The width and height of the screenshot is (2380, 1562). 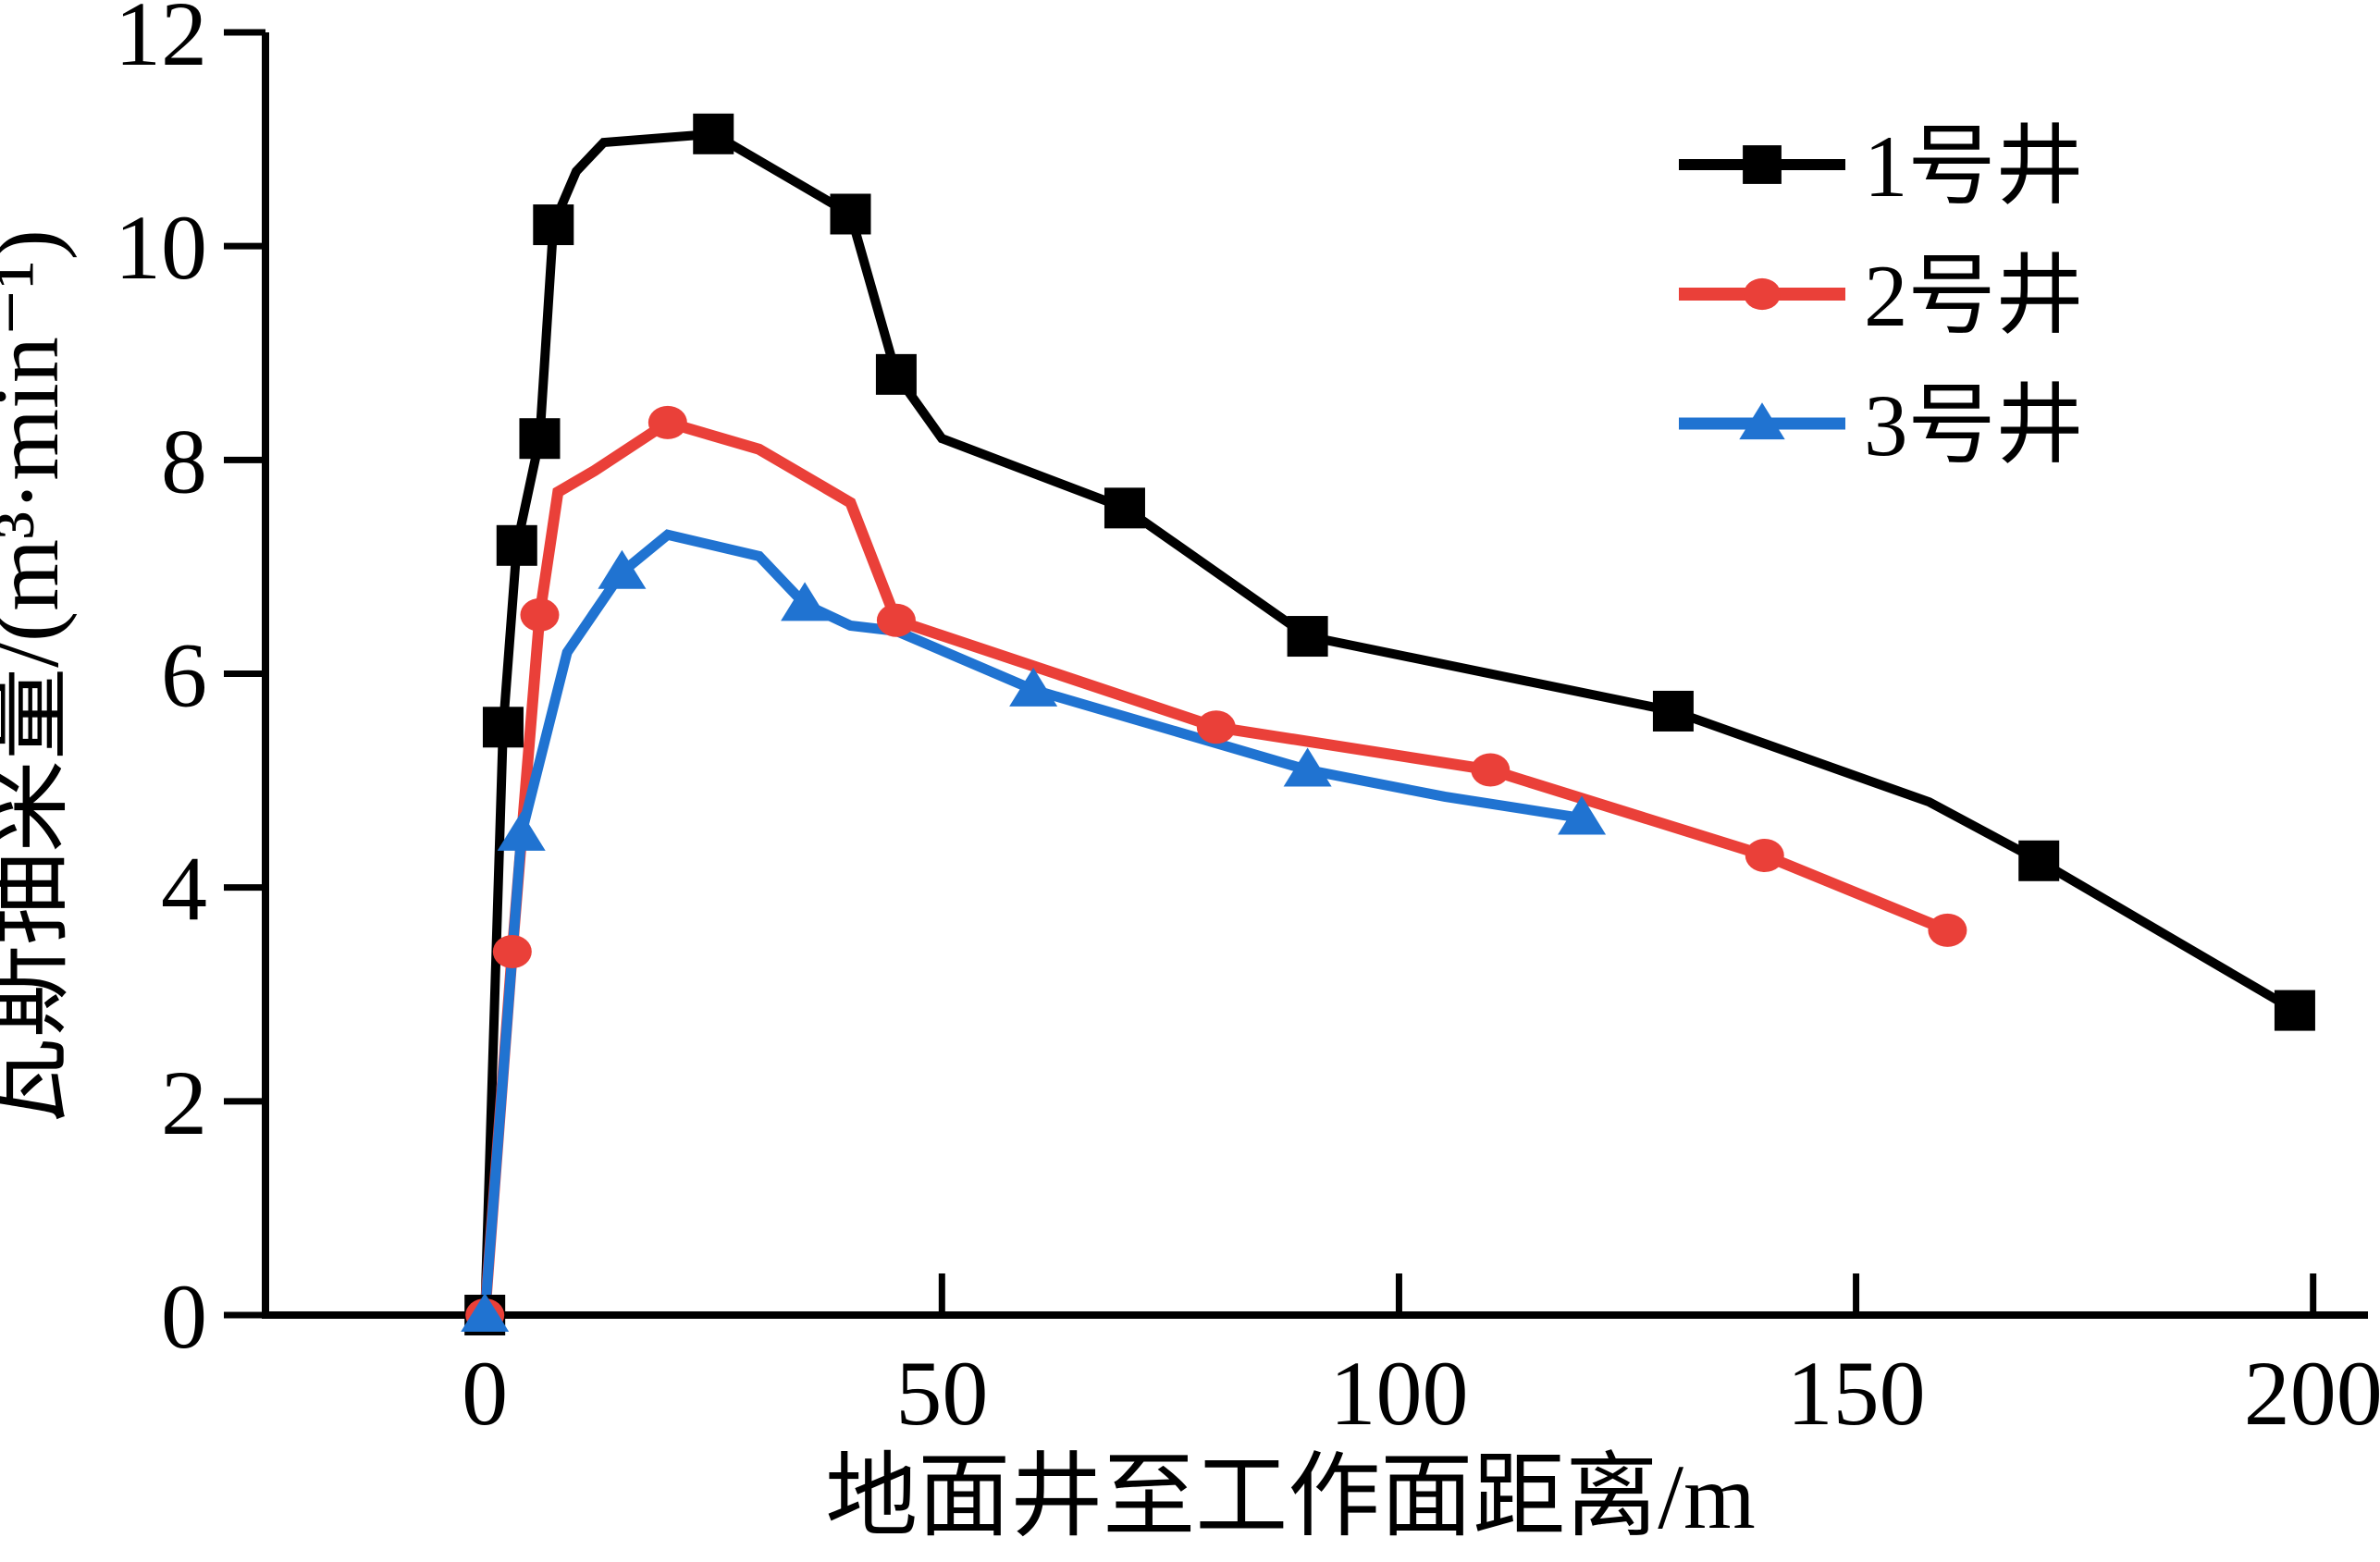 I want to click on legend-label: 2号井, so click(x=1974, y=296).